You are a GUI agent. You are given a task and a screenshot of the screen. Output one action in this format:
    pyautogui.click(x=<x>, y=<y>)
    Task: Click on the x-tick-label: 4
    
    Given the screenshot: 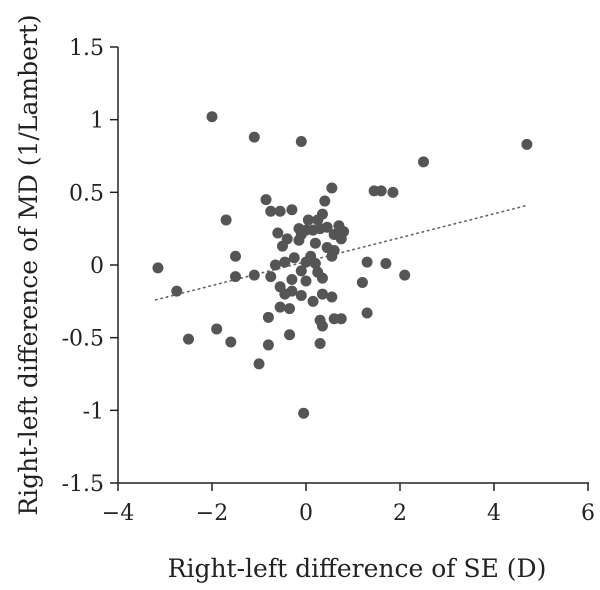 What is the action you would take?
    pyautogui.click(x=494, y=513)
    